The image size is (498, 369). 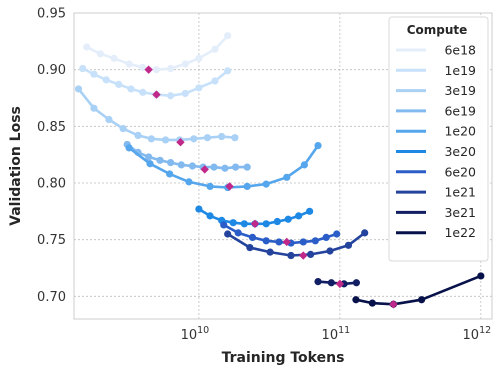 I want to click on legend-items: 6e18 1e19 3e19 6e19 1e20 3e20 6e20 1e21 3e21 1e22, so click(x=436, y=141).